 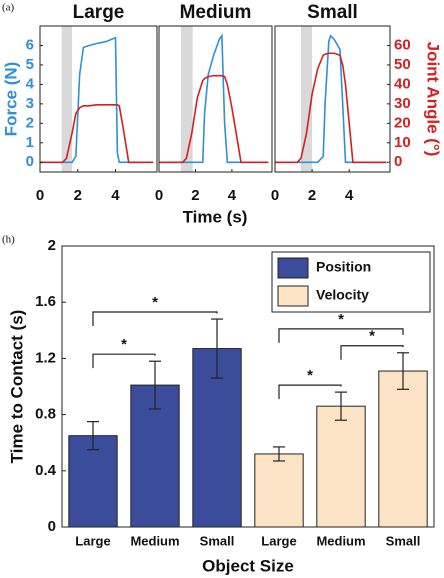 What do you see at coordinates (45, 414) in the screenshot?
I see `y-tick-label: 0.8` at bounding box center [45, 414].